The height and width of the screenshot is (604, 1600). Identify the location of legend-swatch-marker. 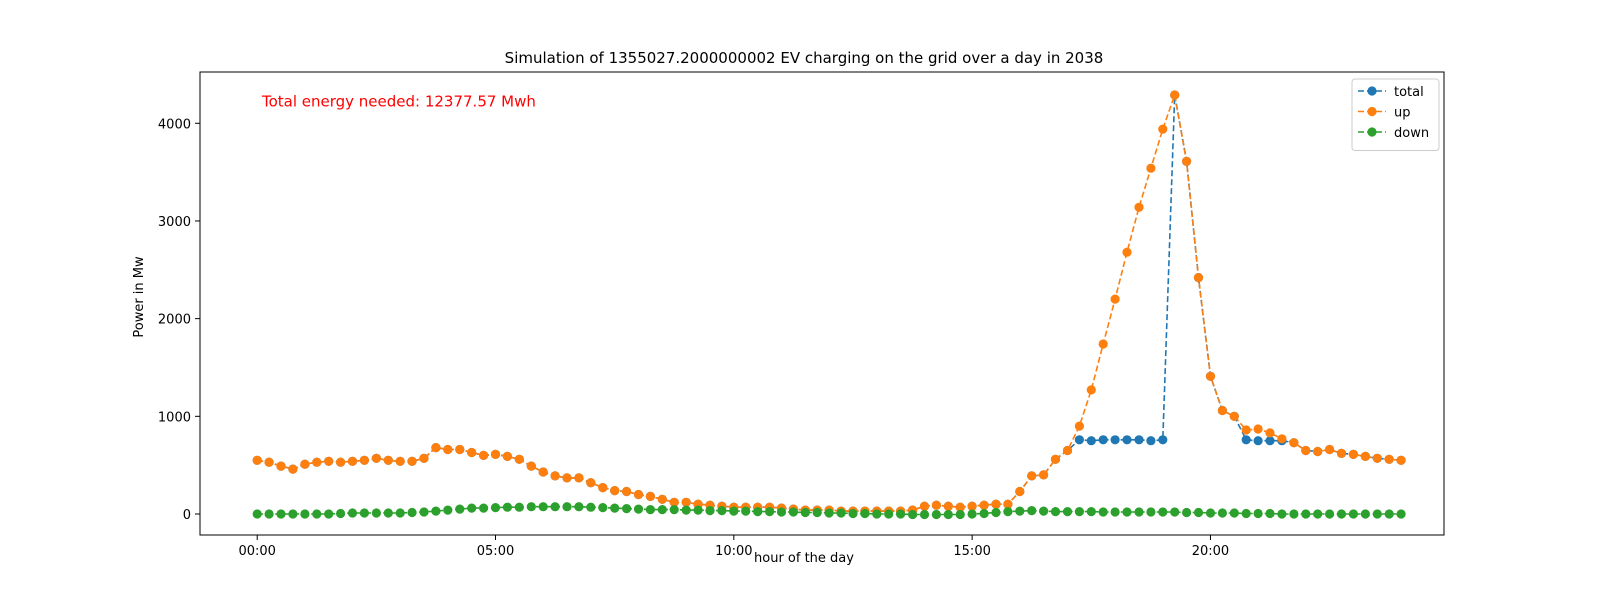
(1372, 91).